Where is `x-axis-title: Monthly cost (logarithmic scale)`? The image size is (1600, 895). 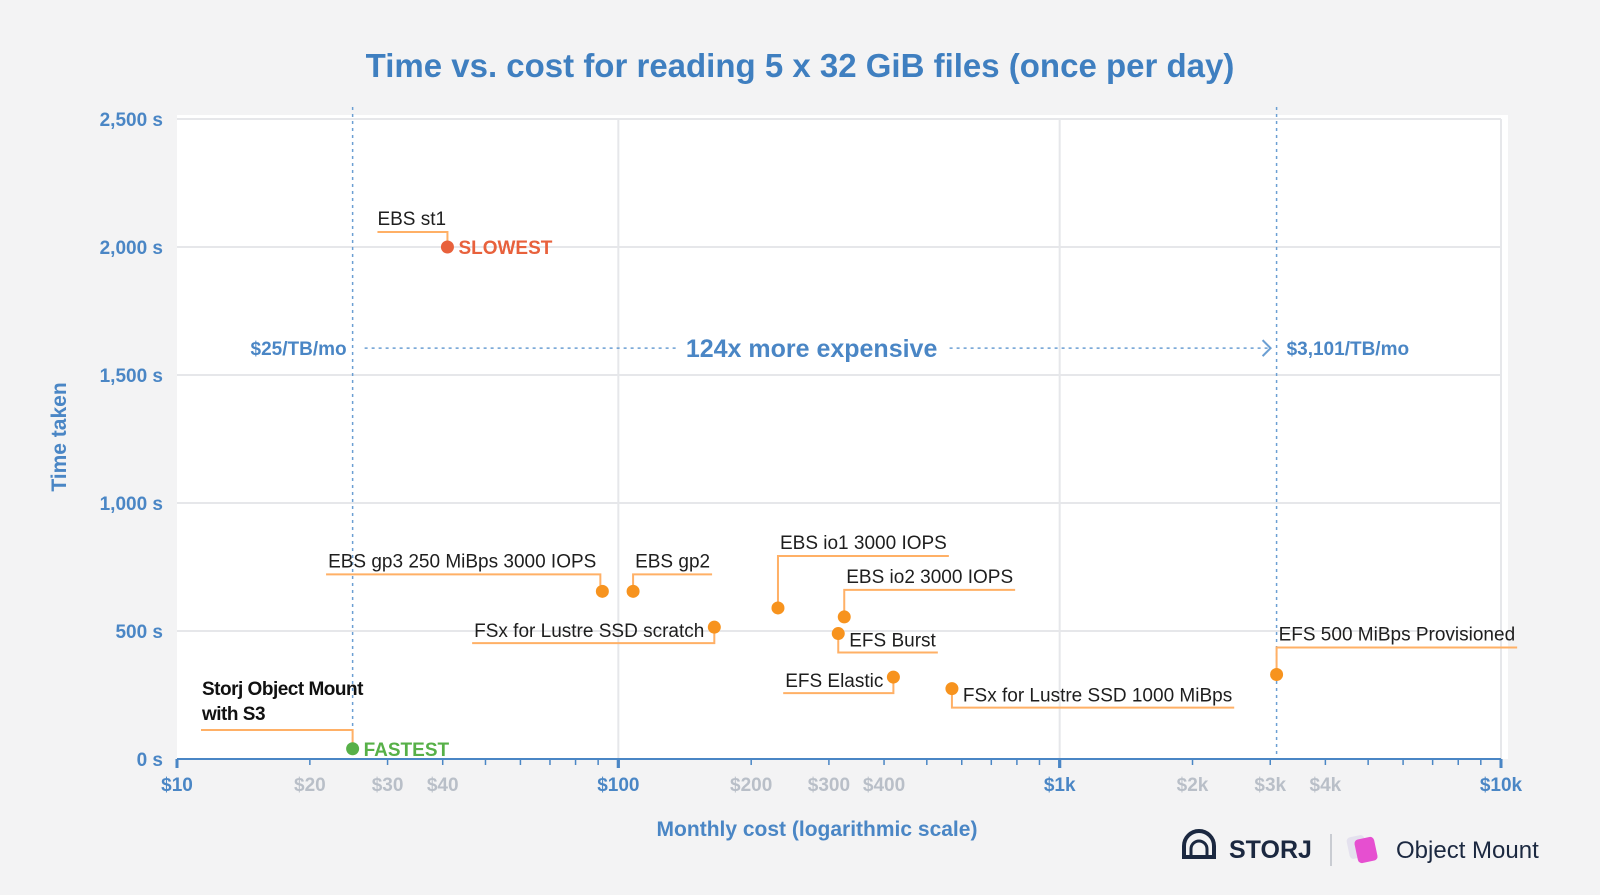 x-axis-title: Monthly cost (logarithmic scale) is located at coordinates (817, 829).